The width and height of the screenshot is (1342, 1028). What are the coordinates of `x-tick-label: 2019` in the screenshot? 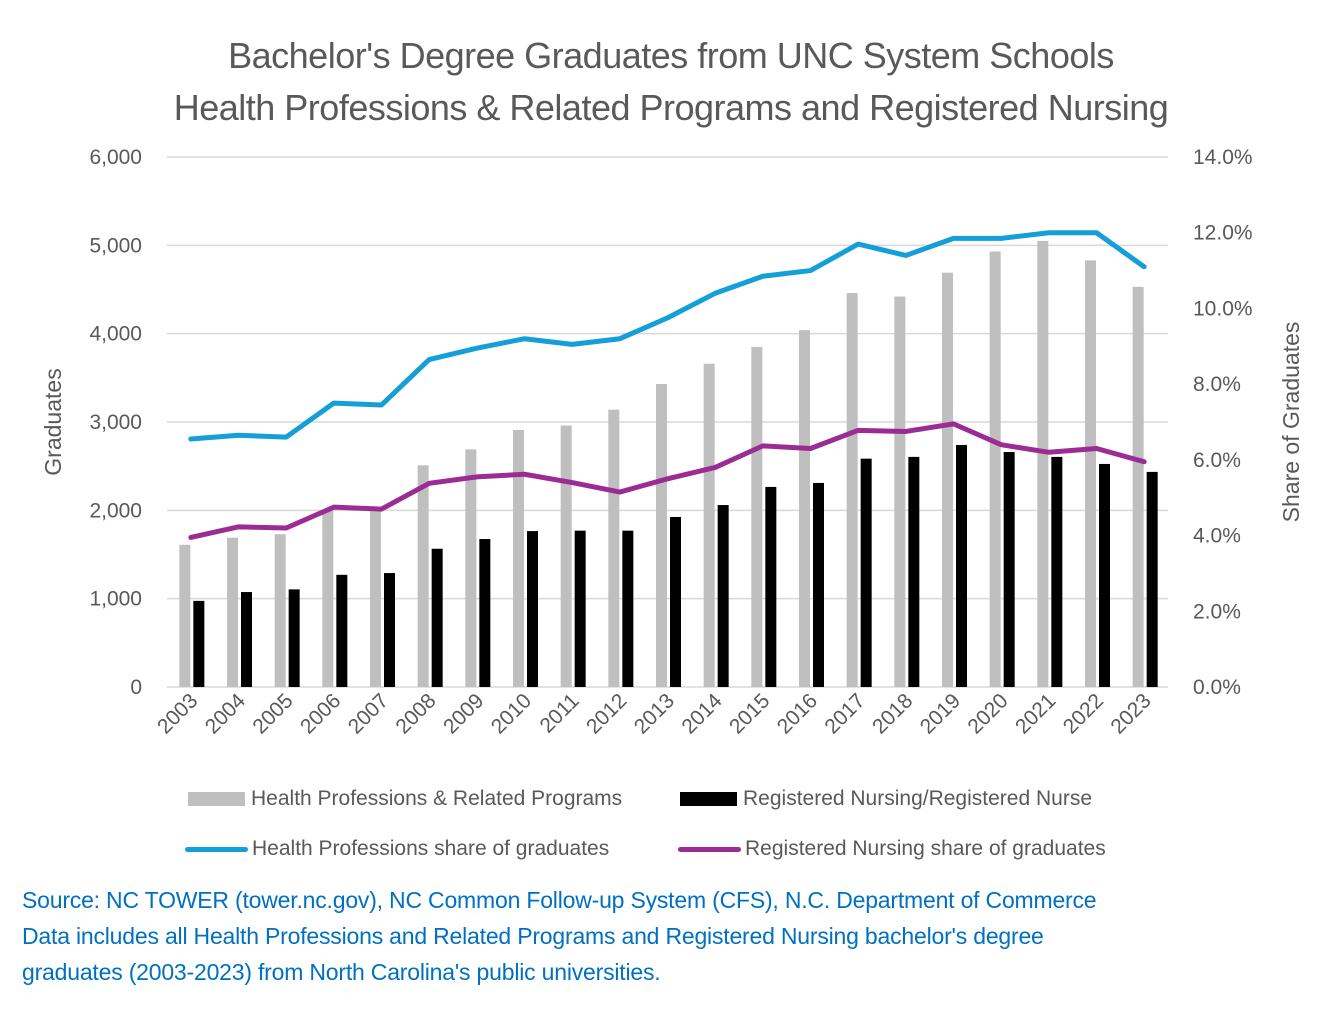 It's located at (940, 713).